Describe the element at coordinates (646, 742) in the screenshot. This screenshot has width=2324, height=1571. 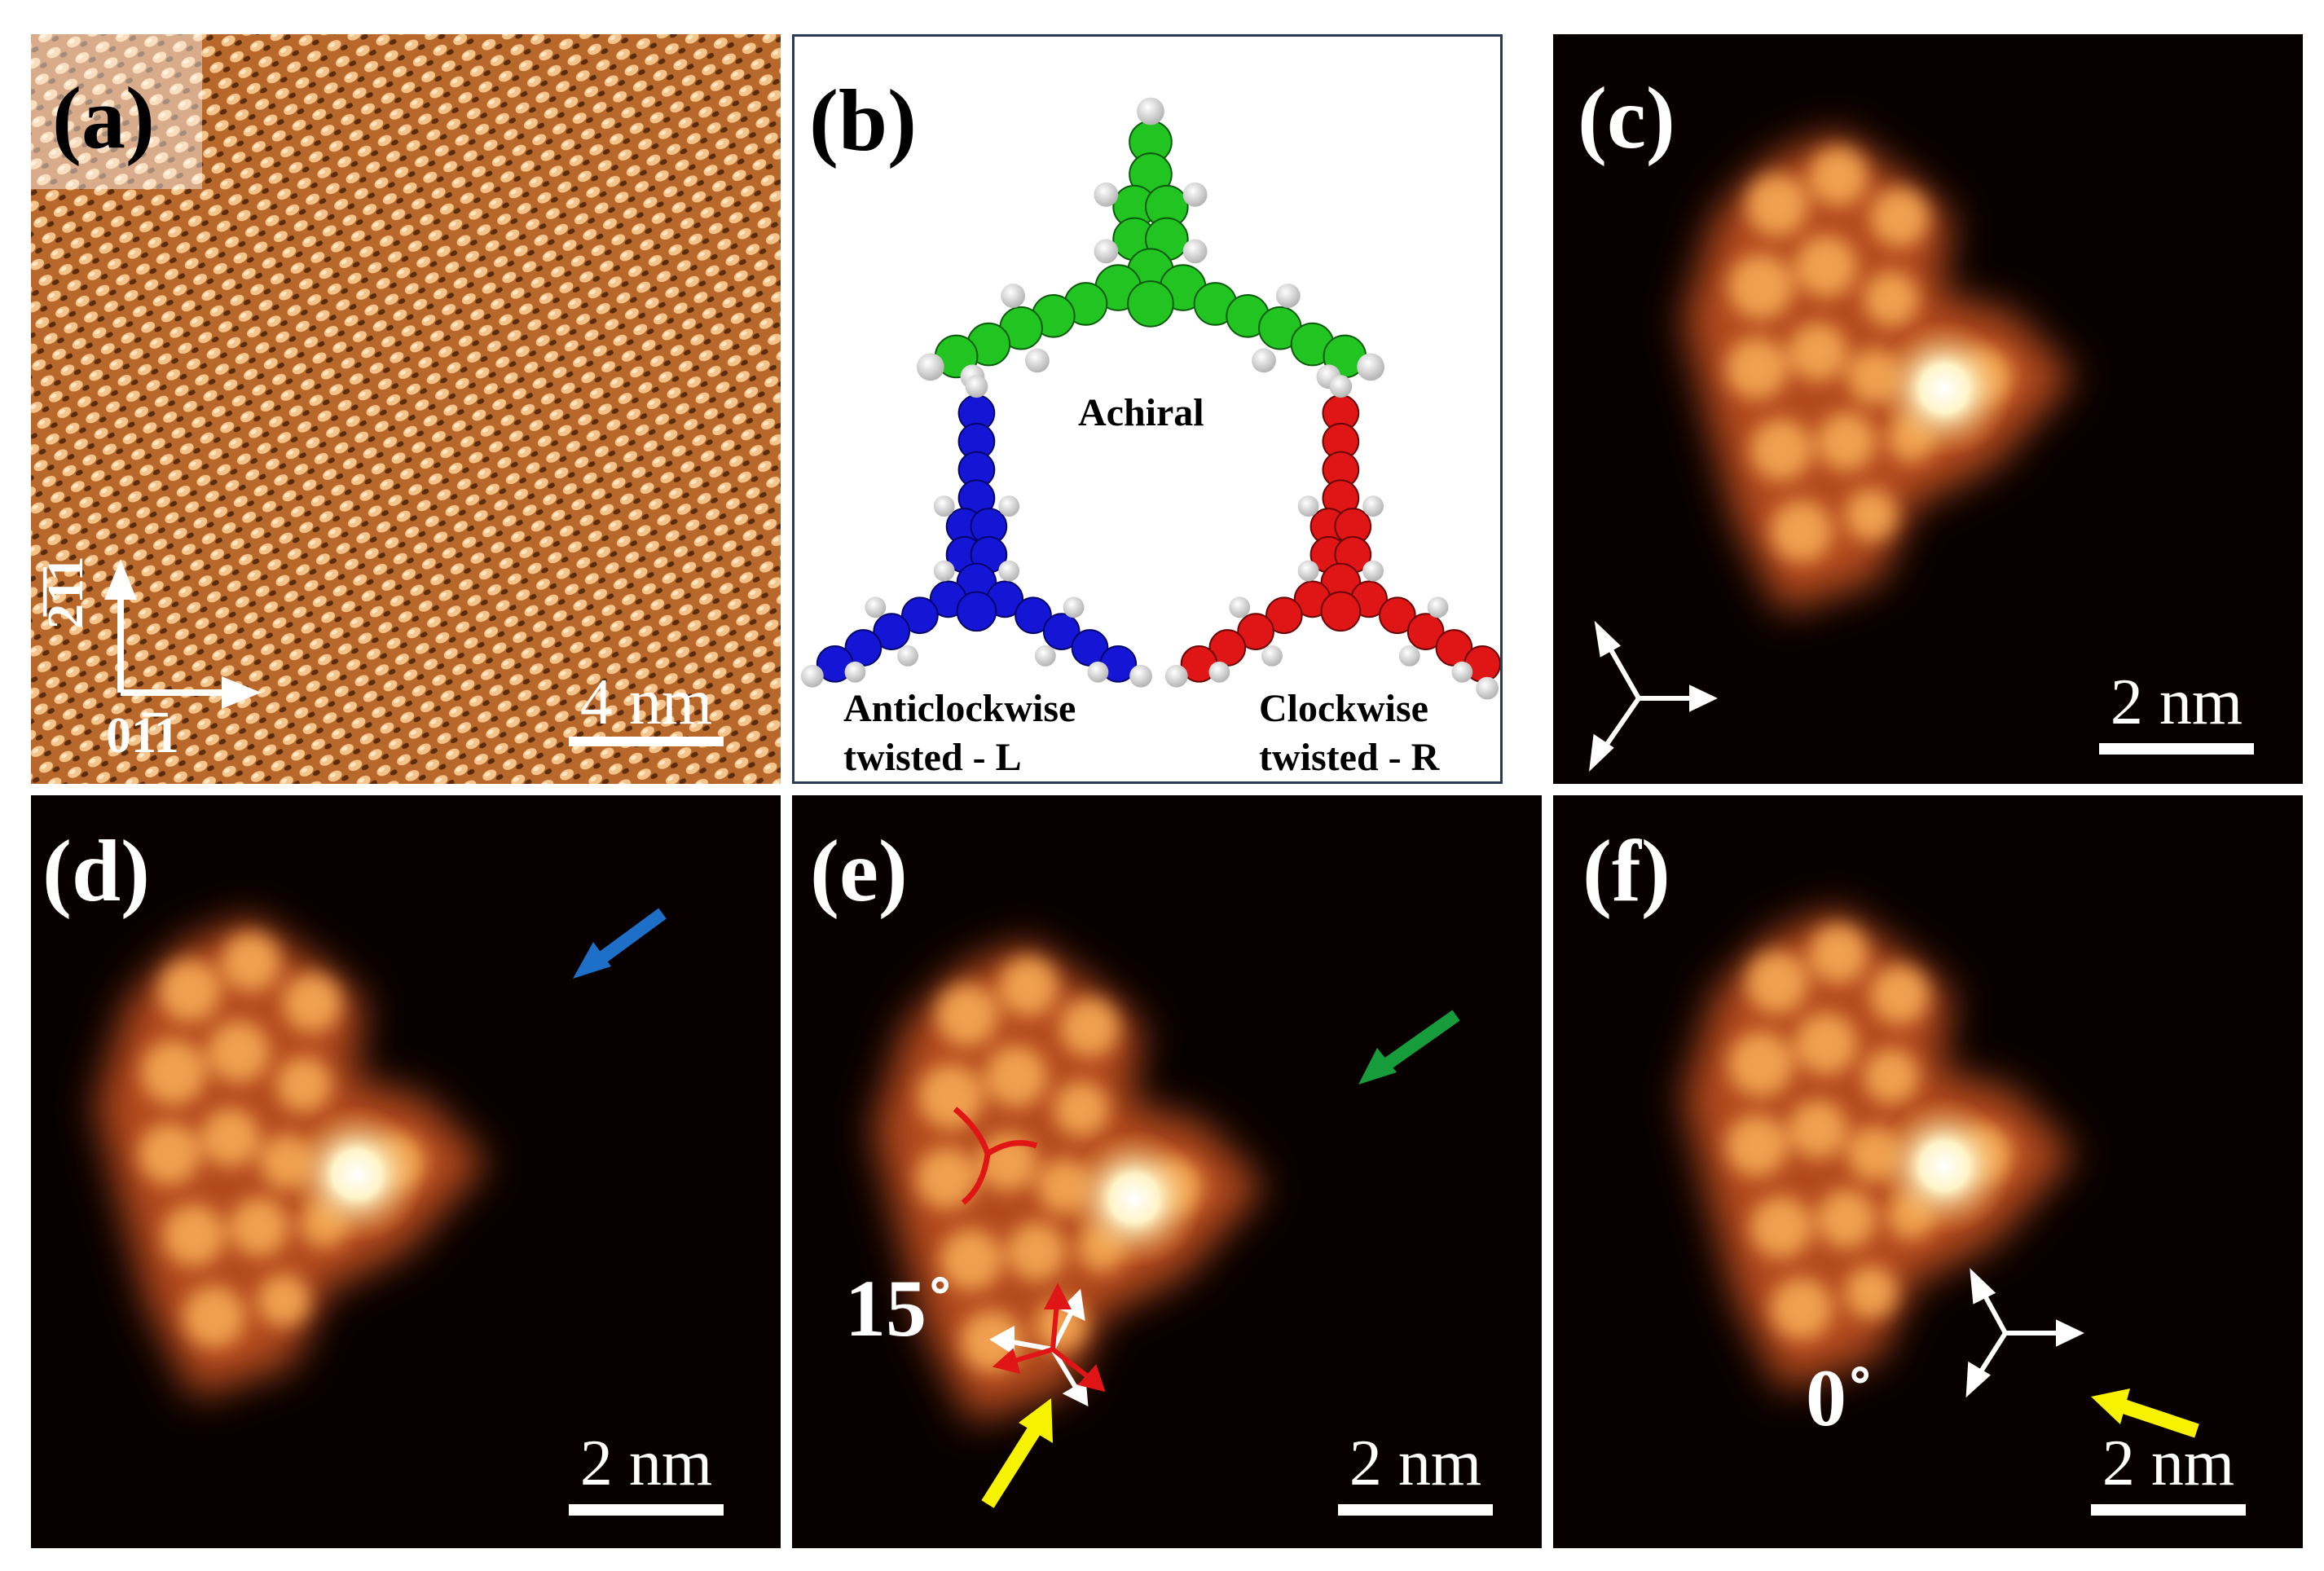
I see `scale-bar-a` at that location.